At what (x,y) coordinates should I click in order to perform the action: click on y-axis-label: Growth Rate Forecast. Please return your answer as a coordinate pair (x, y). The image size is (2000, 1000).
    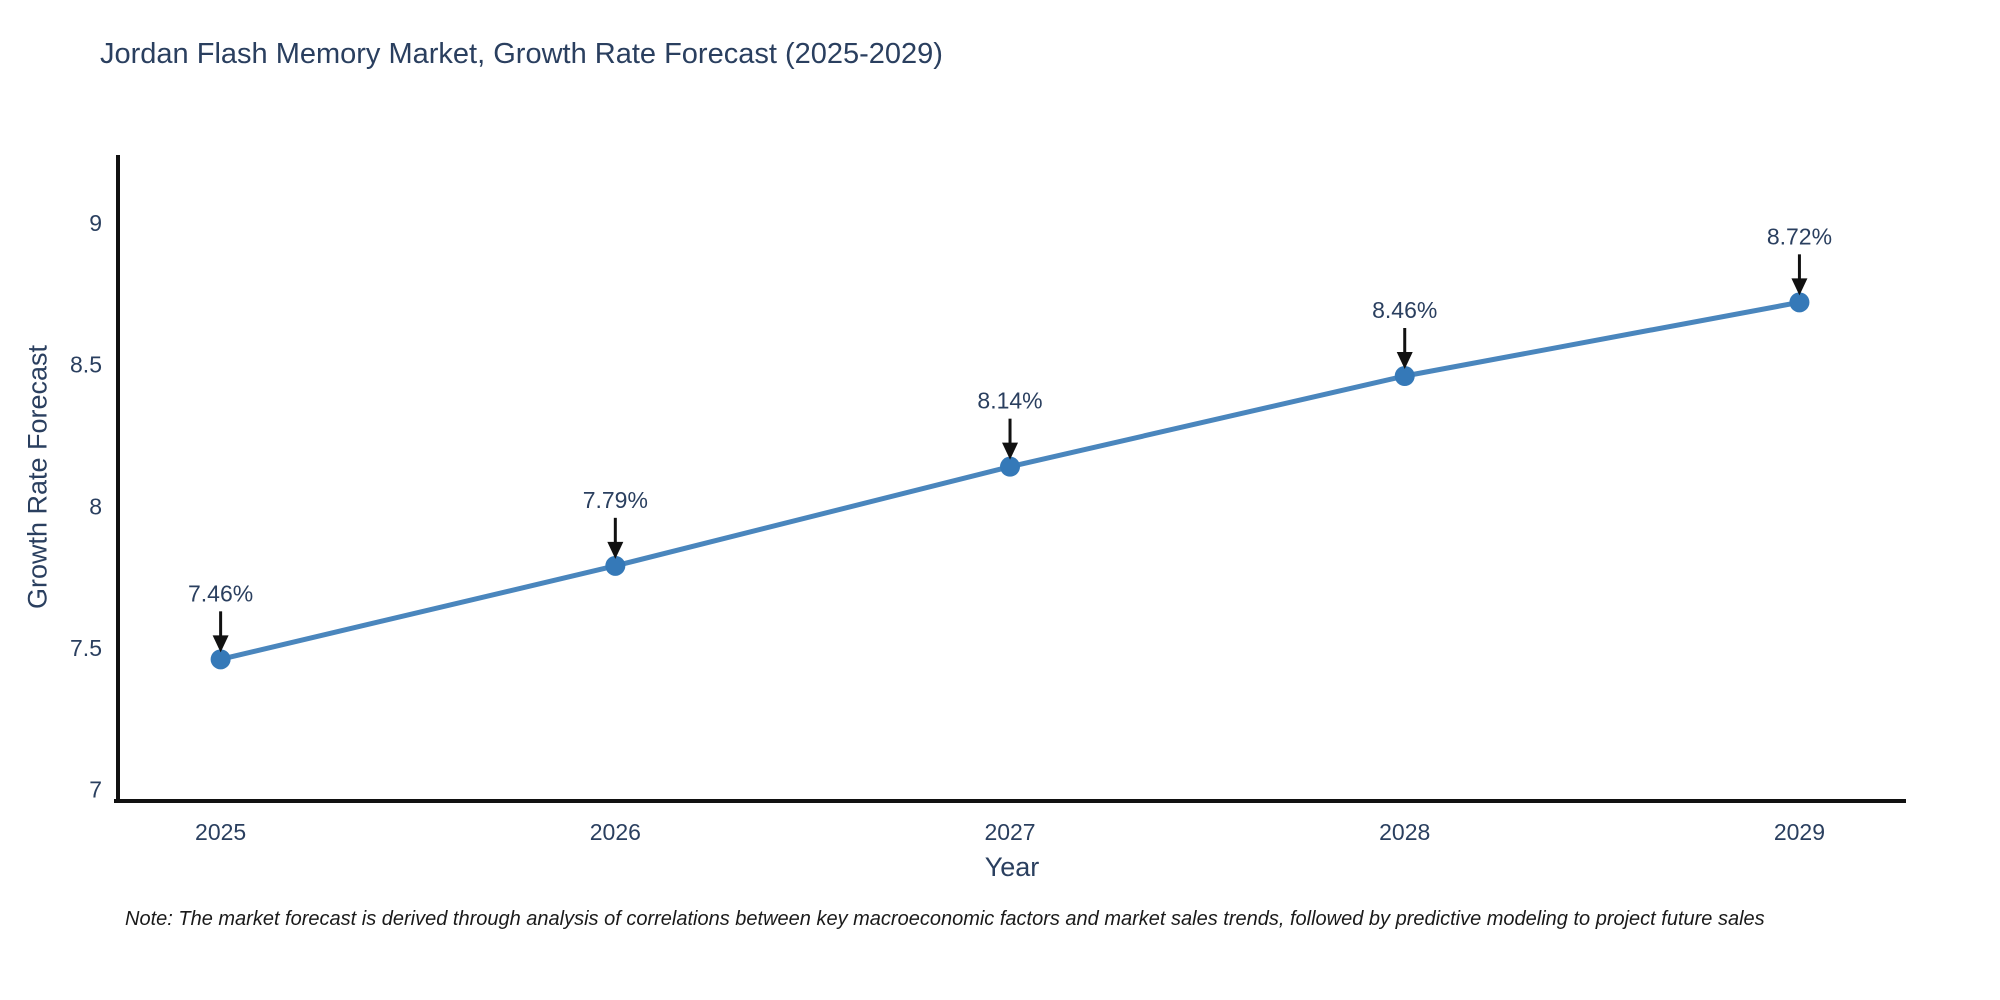
    Looking at the image, I should click on (37, 477).